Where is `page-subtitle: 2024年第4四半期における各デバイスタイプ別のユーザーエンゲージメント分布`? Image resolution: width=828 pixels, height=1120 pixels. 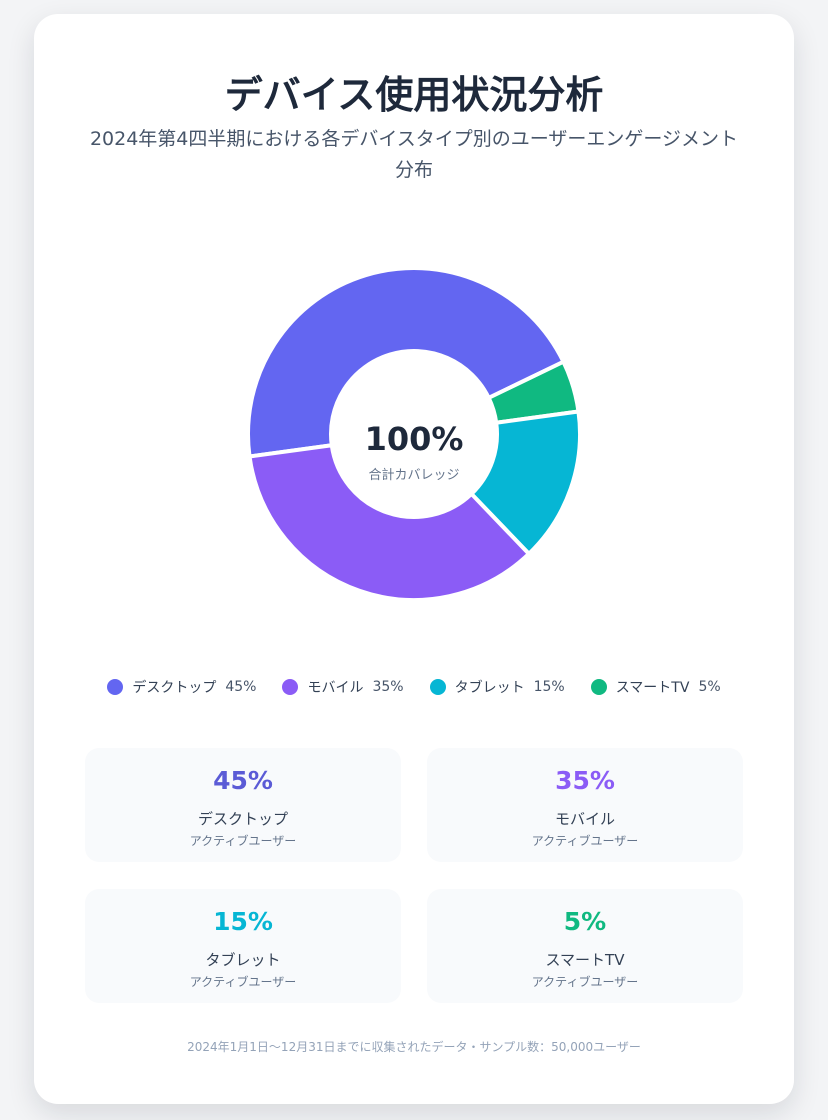 page-subtitle: 2024年第4四半期における各デバイスタイプ別のユーザーエンゲージメント分布 is located at coordinates (414, 154).